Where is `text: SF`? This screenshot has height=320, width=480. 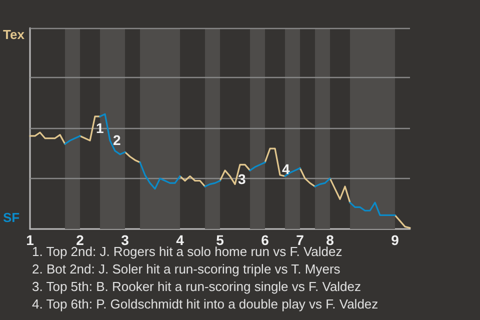
text: SF is located at coordinates (11, 217).